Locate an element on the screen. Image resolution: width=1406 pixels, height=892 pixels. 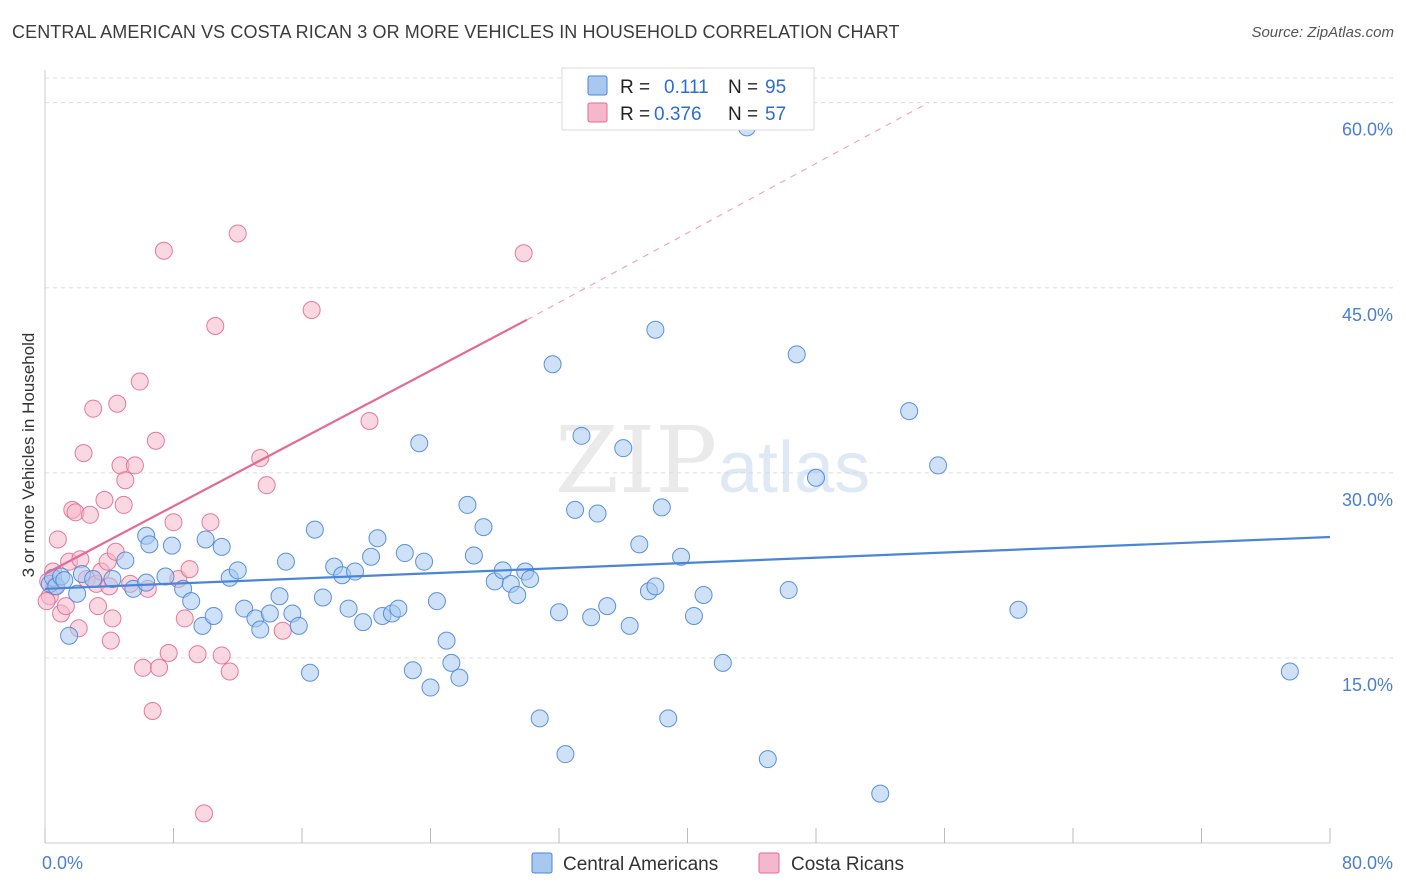
bottom-legend-label-blue: Central Americans is located at coordinates (640, 864).